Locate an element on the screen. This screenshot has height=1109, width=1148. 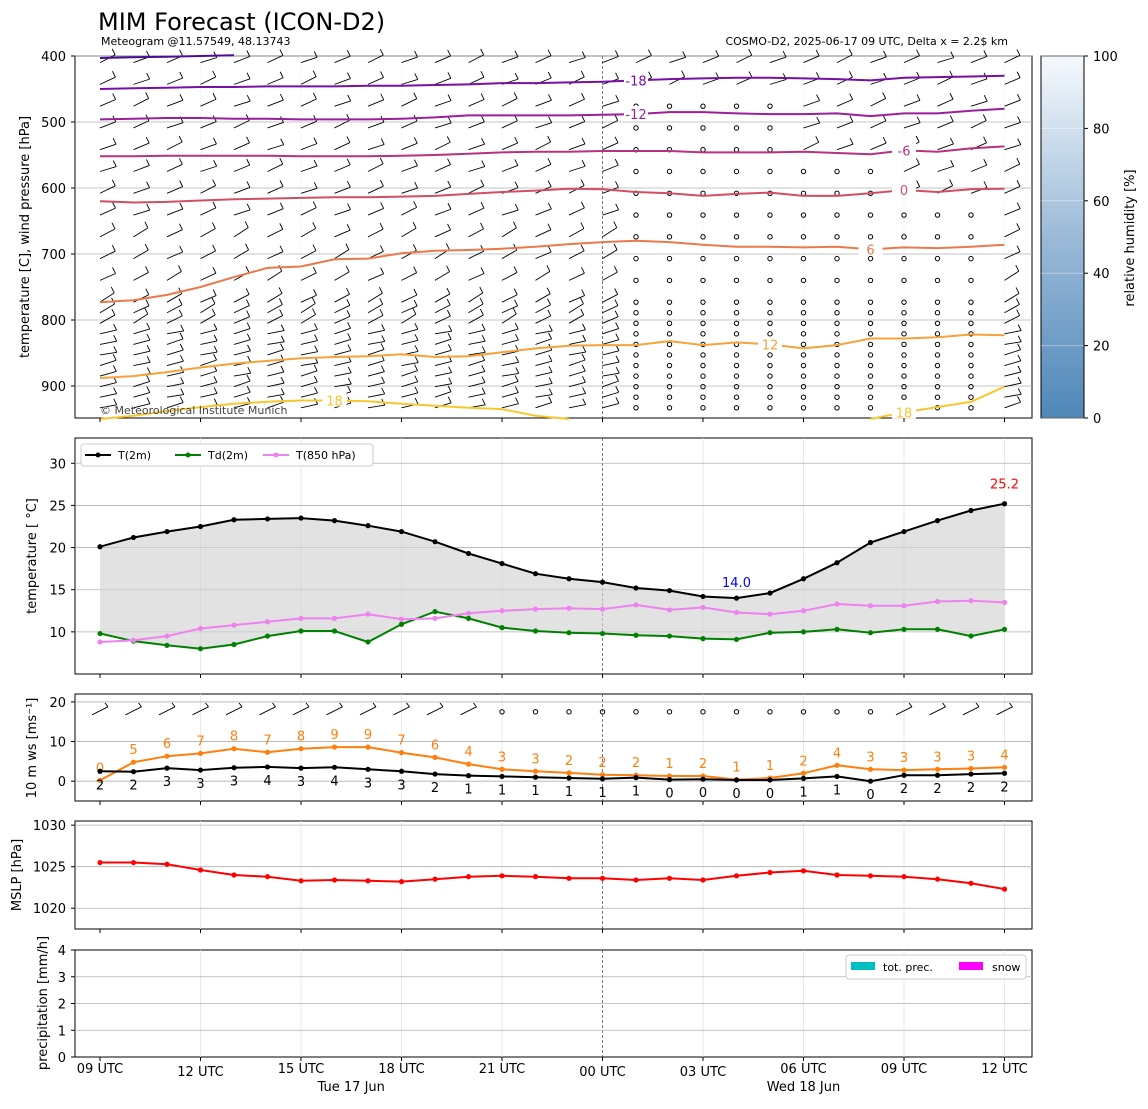
mean-wind-label: 2 is located at coordinates (904, 789).